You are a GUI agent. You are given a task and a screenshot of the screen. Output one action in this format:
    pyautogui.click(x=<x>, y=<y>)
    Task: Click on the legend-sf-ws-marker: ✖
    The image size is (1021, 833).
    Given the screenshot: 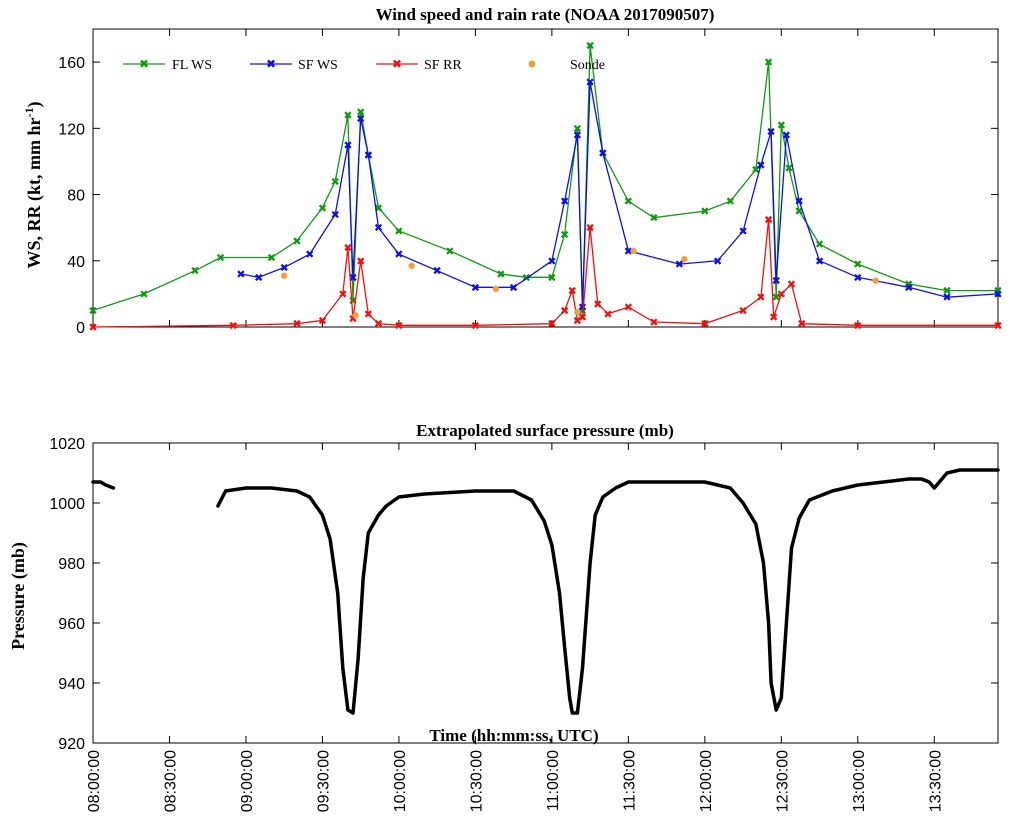 What is the action you would take?
    pyautogui.click(x=271, y=64)
    